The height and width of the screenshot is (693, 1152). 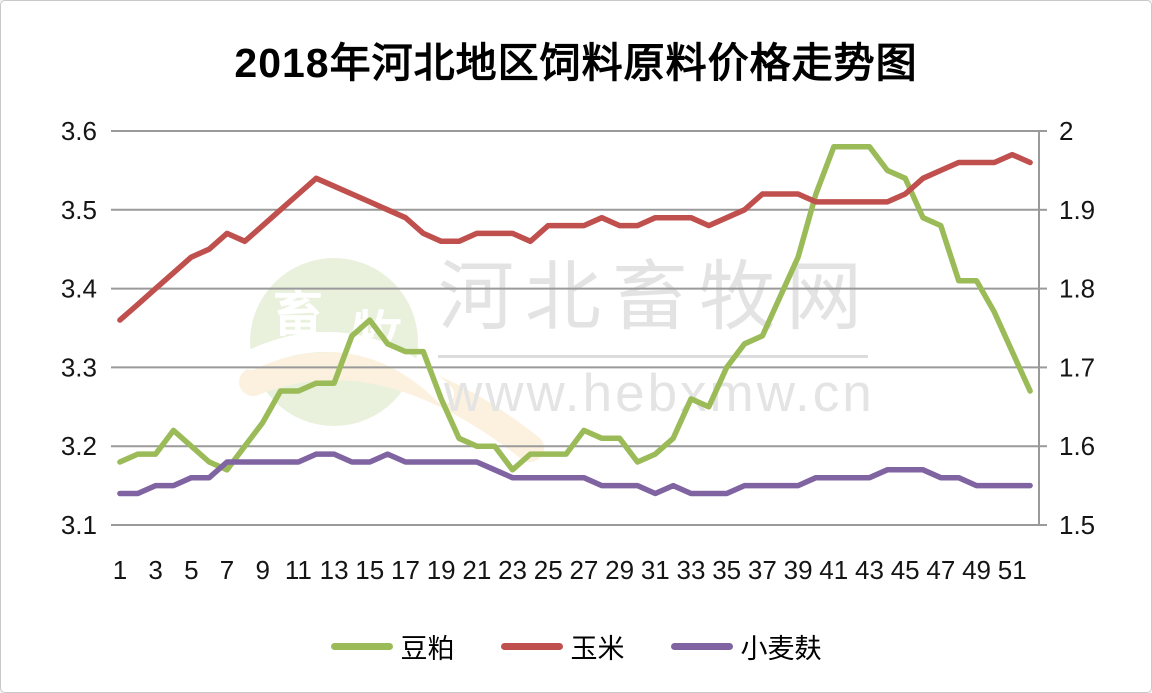 I want to click on x-axis-tick-label: 23, so click(x=512, y=570).